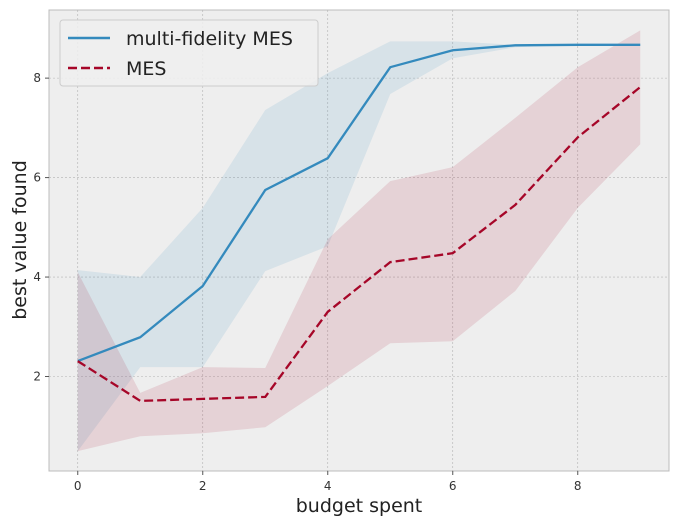  I want to click on x-axis-label: budget spent, so click(359, 506).